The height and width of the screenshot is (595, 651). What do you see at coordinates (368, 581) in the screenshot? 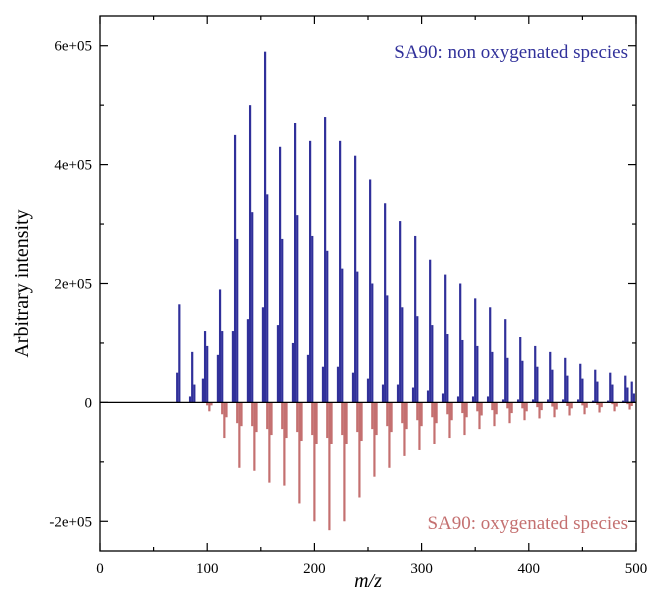
I see `x-axis-title: m/z` at bounding box center [368, 581].